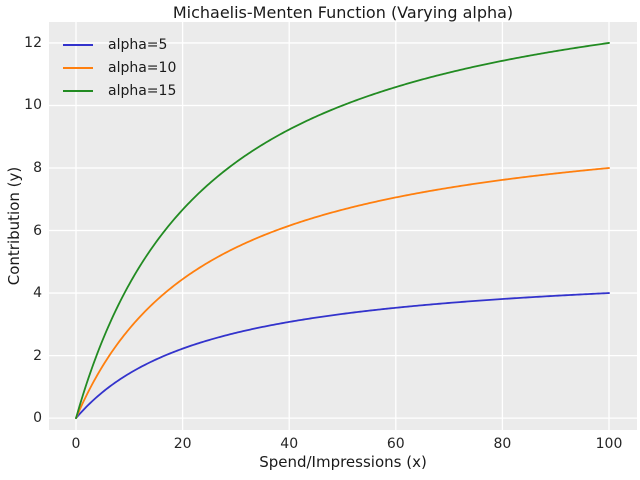 The image size is (640, 480). Describe the element at coordinates (33, 105) in the screenshot. I see `y-tick-label-10: 10` at that location.